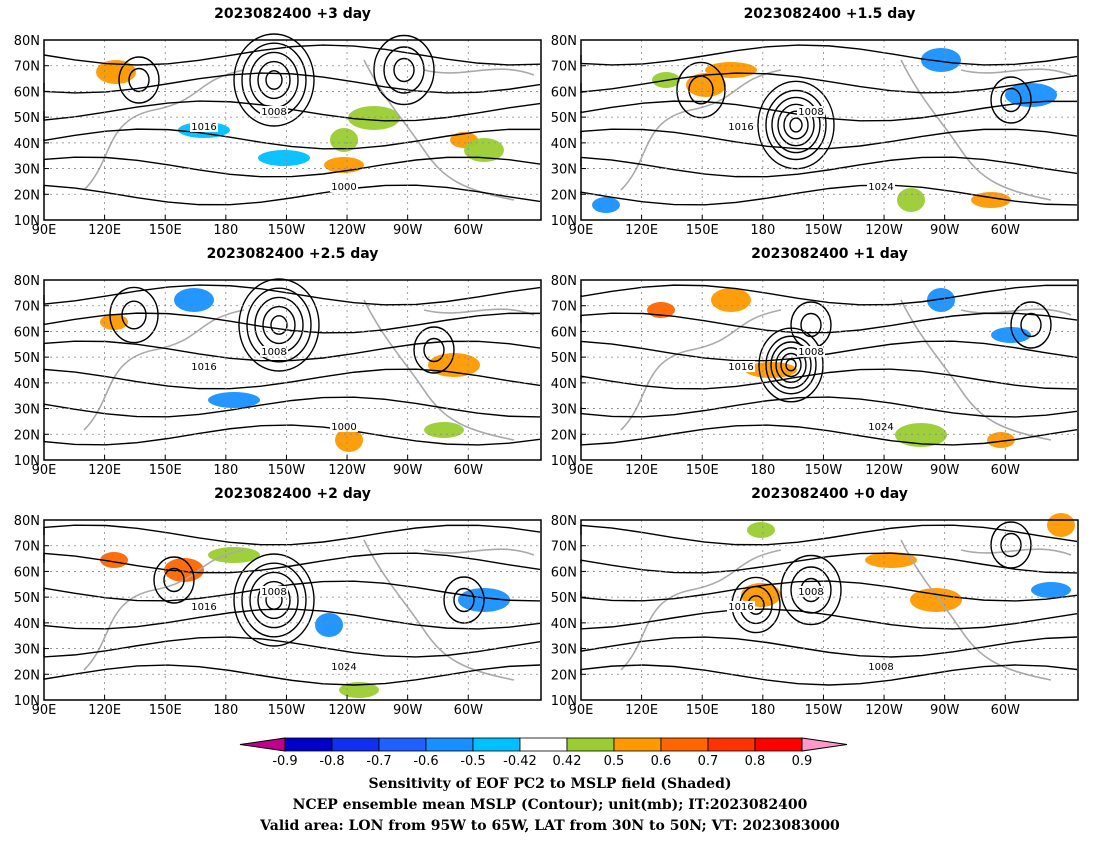 The width and height of the screenshot is (1100, 850). Describe the element at coordinates (262, 744) in the screenshot. I see `colorbar-min-arrow` at that location.